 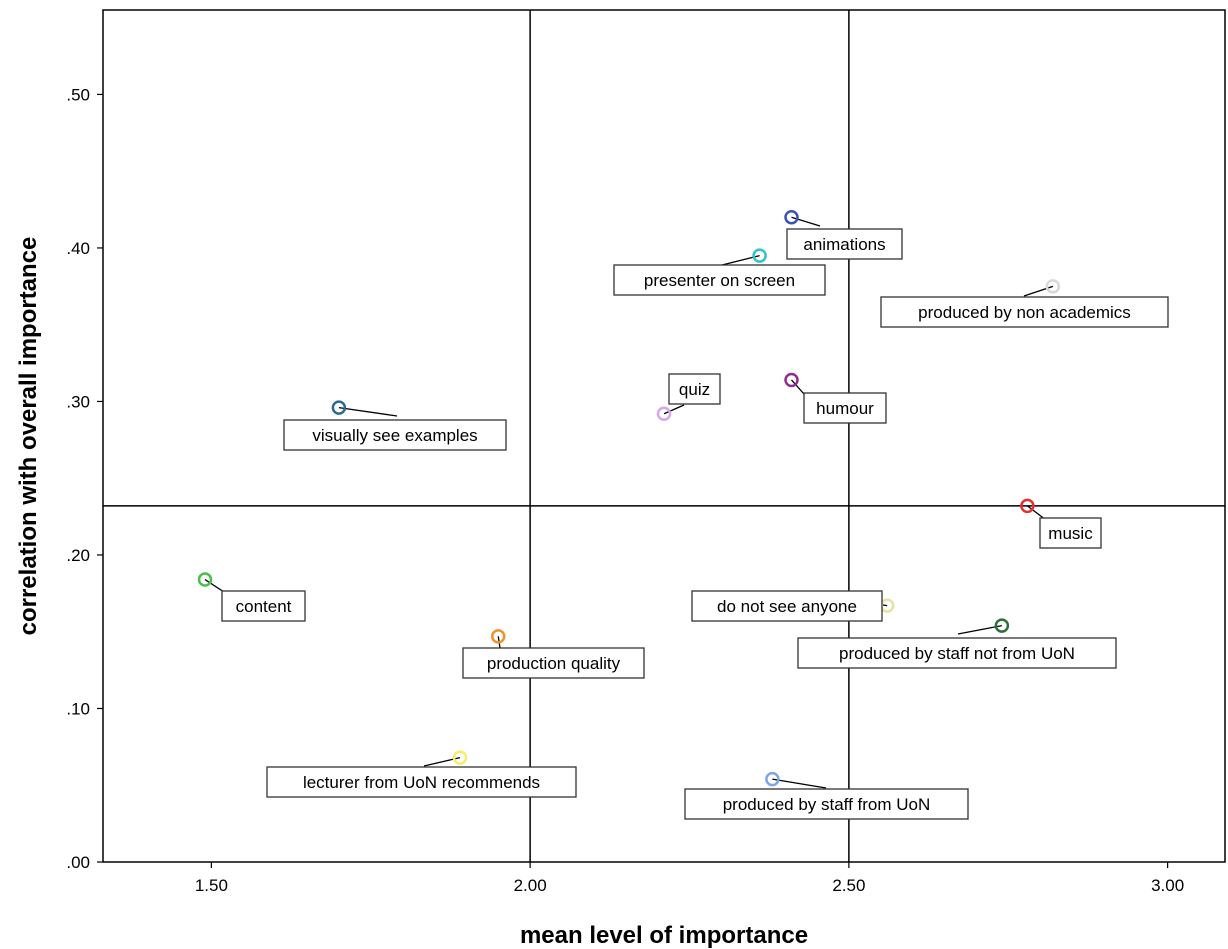 What do you see at coordinates (848, 885) in the screenshot?
I see `x-tick-label: 2.50` at bounding box center [848, 885].